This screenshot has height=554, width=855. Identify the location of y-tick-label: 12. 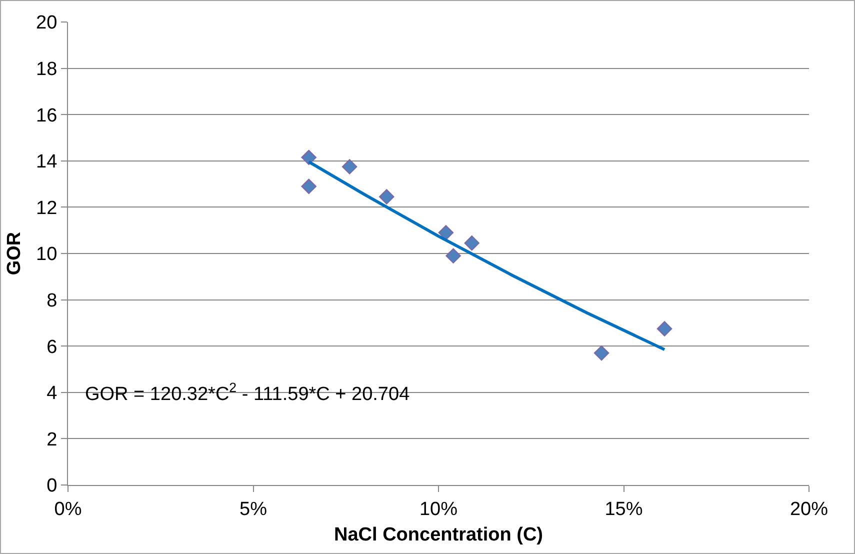
(47, 208).